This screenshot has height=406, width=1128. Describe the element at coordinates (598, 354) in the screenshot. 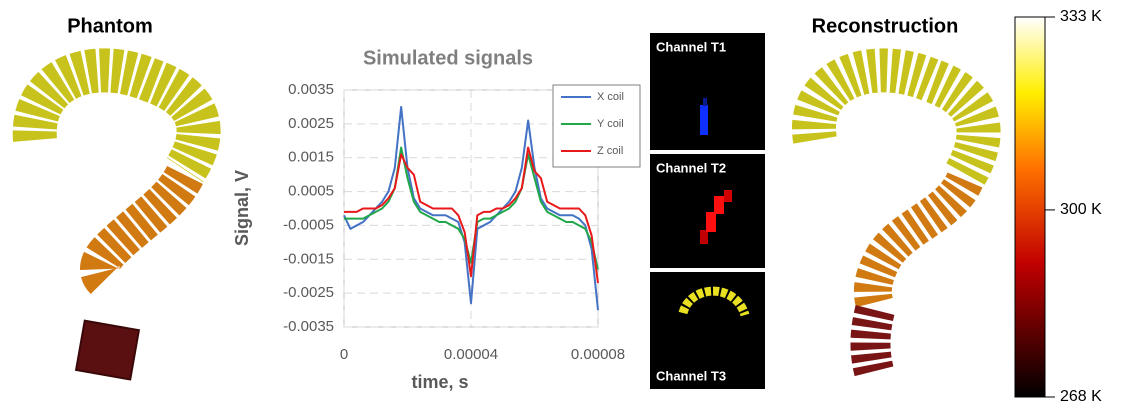

I see `x-tick-label: 0.00008` at that location.